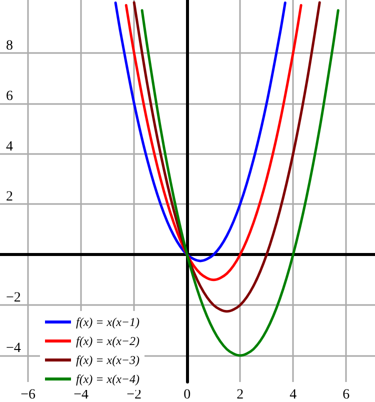  I want to click on x-tick-label: 0, so click(187, 395).